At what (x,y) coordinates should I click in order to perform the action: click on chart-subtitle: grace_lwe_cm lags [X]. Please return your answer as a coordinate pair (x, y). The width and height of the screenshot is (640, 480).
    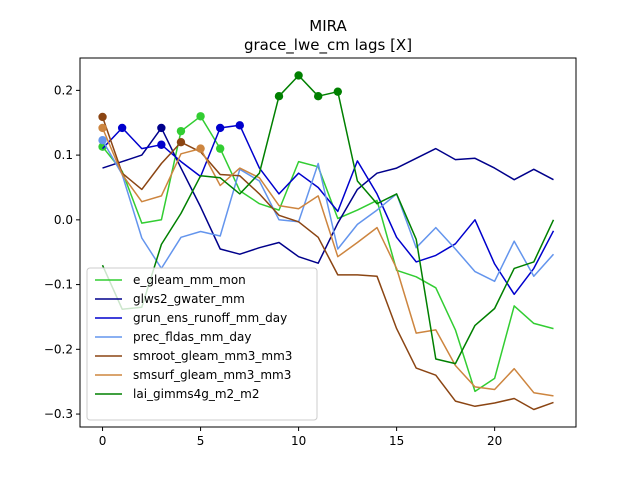
    Looking at the image, I should click on (328, 45).